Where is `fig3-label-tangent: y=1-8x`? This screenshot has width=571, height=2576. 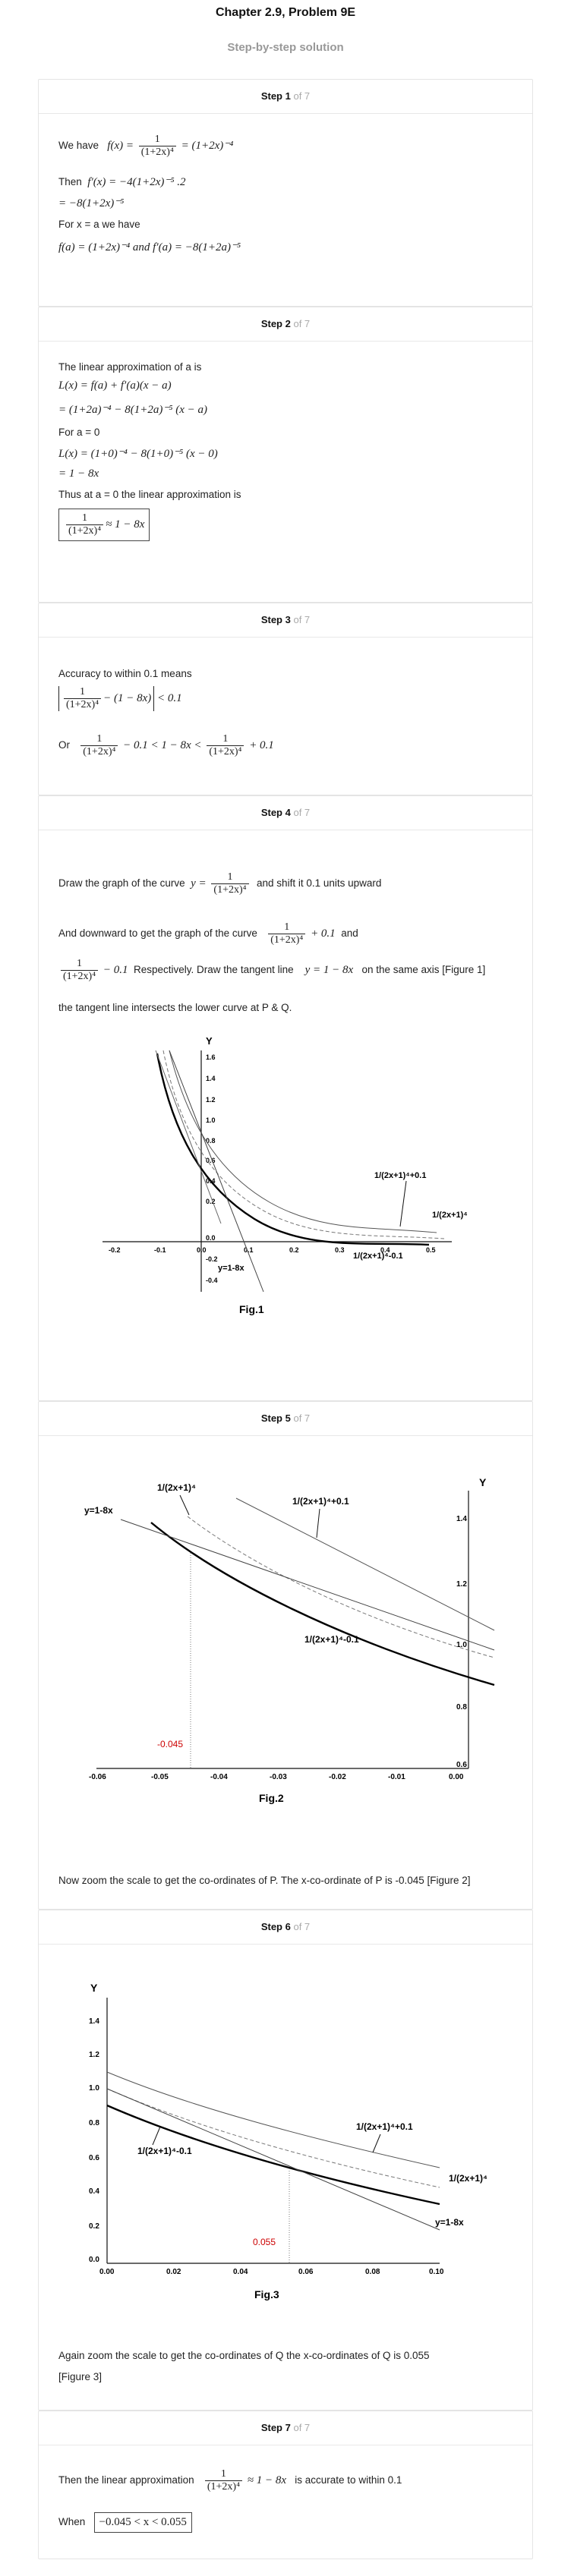
fig3-label-tangent: y=1-8x is located at coordinates (449, 2222).